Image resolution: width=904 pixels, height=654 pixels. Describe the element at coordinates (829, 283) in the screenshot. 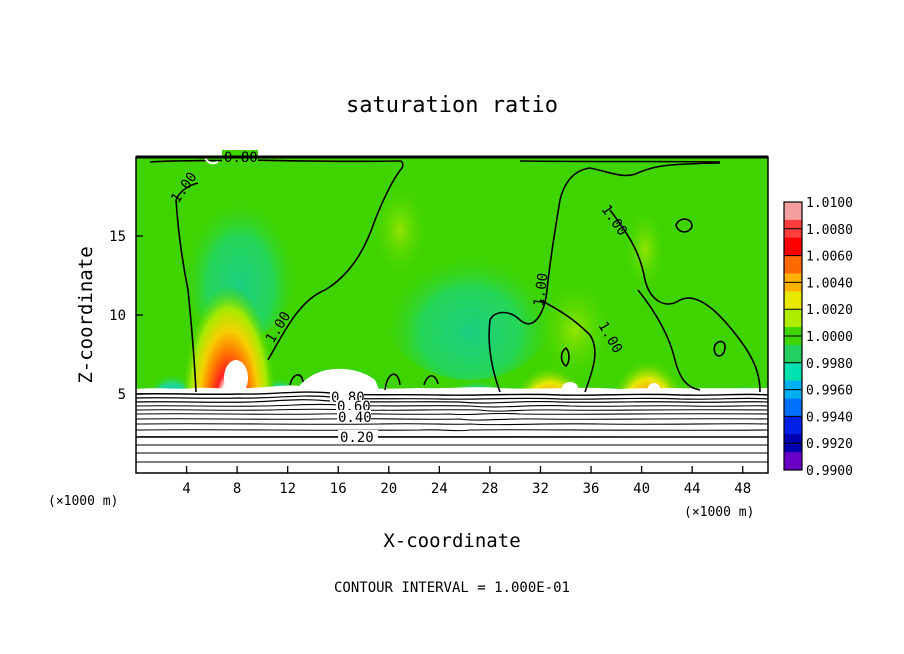

I see `colorbar-tick-label: 1.0040` at that location.